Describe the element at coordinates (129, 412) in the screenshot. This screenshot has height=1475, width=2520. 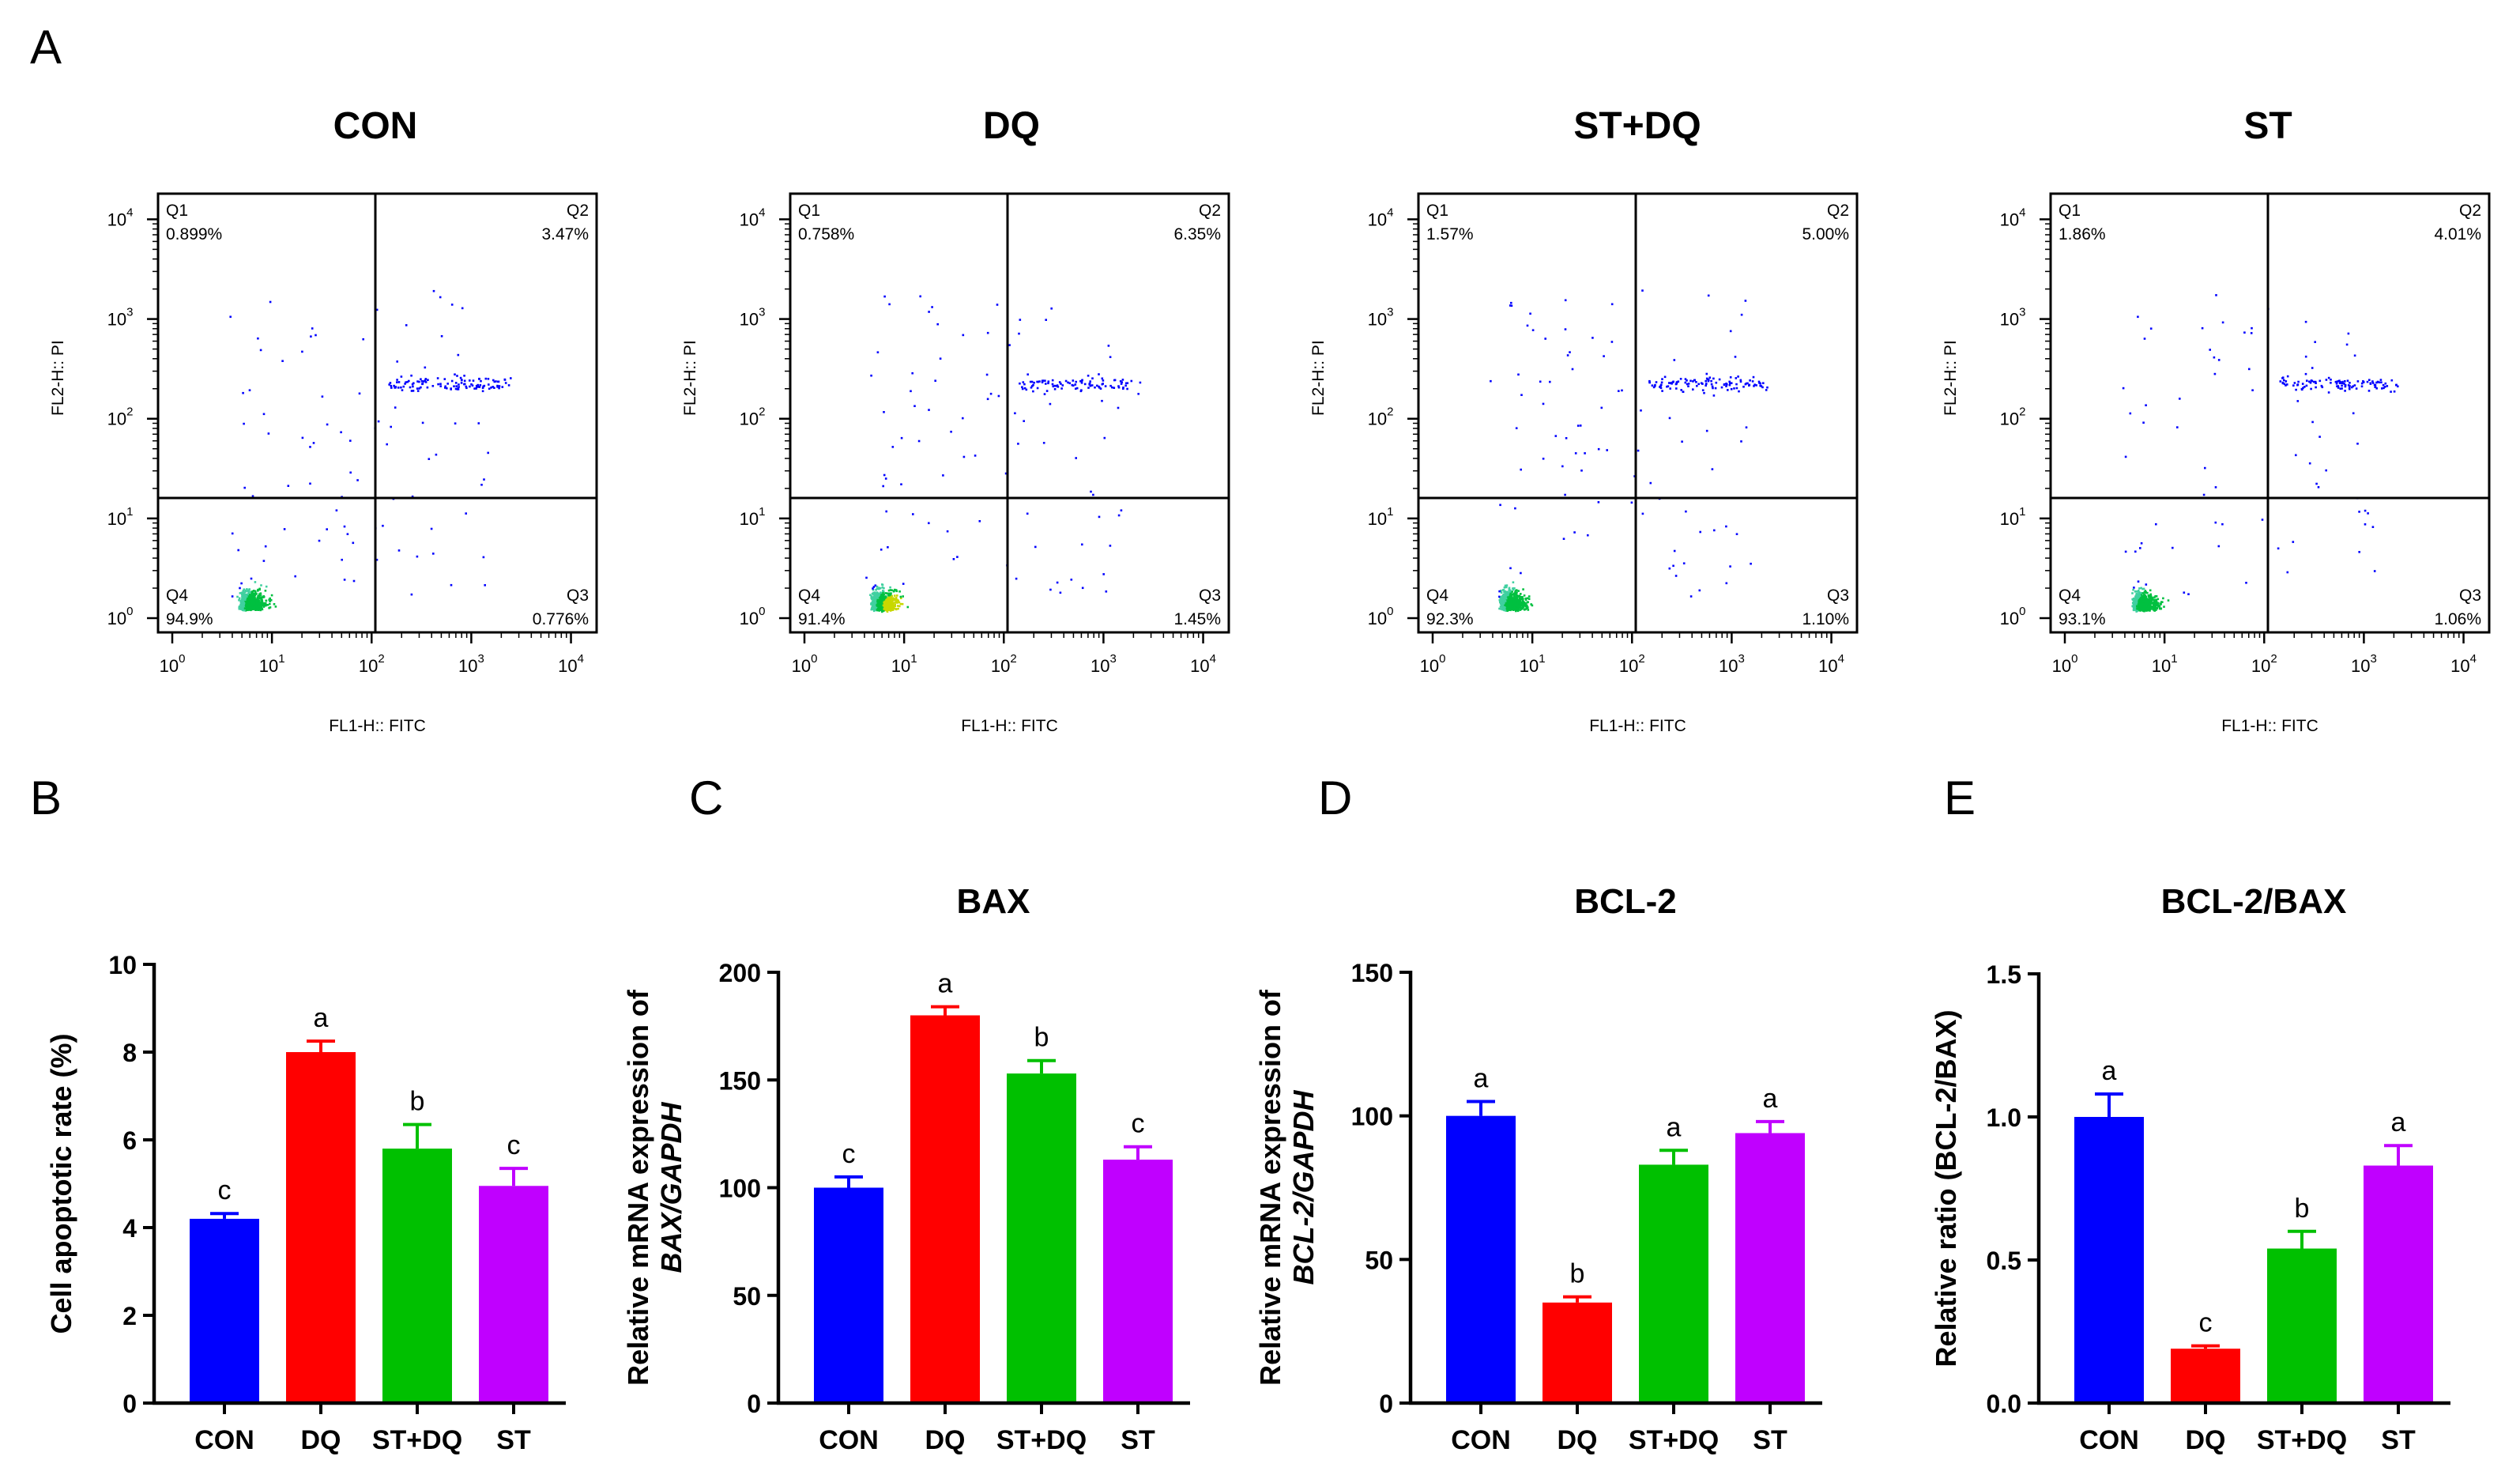
I see `y-tick-exponent: 2` at that location.